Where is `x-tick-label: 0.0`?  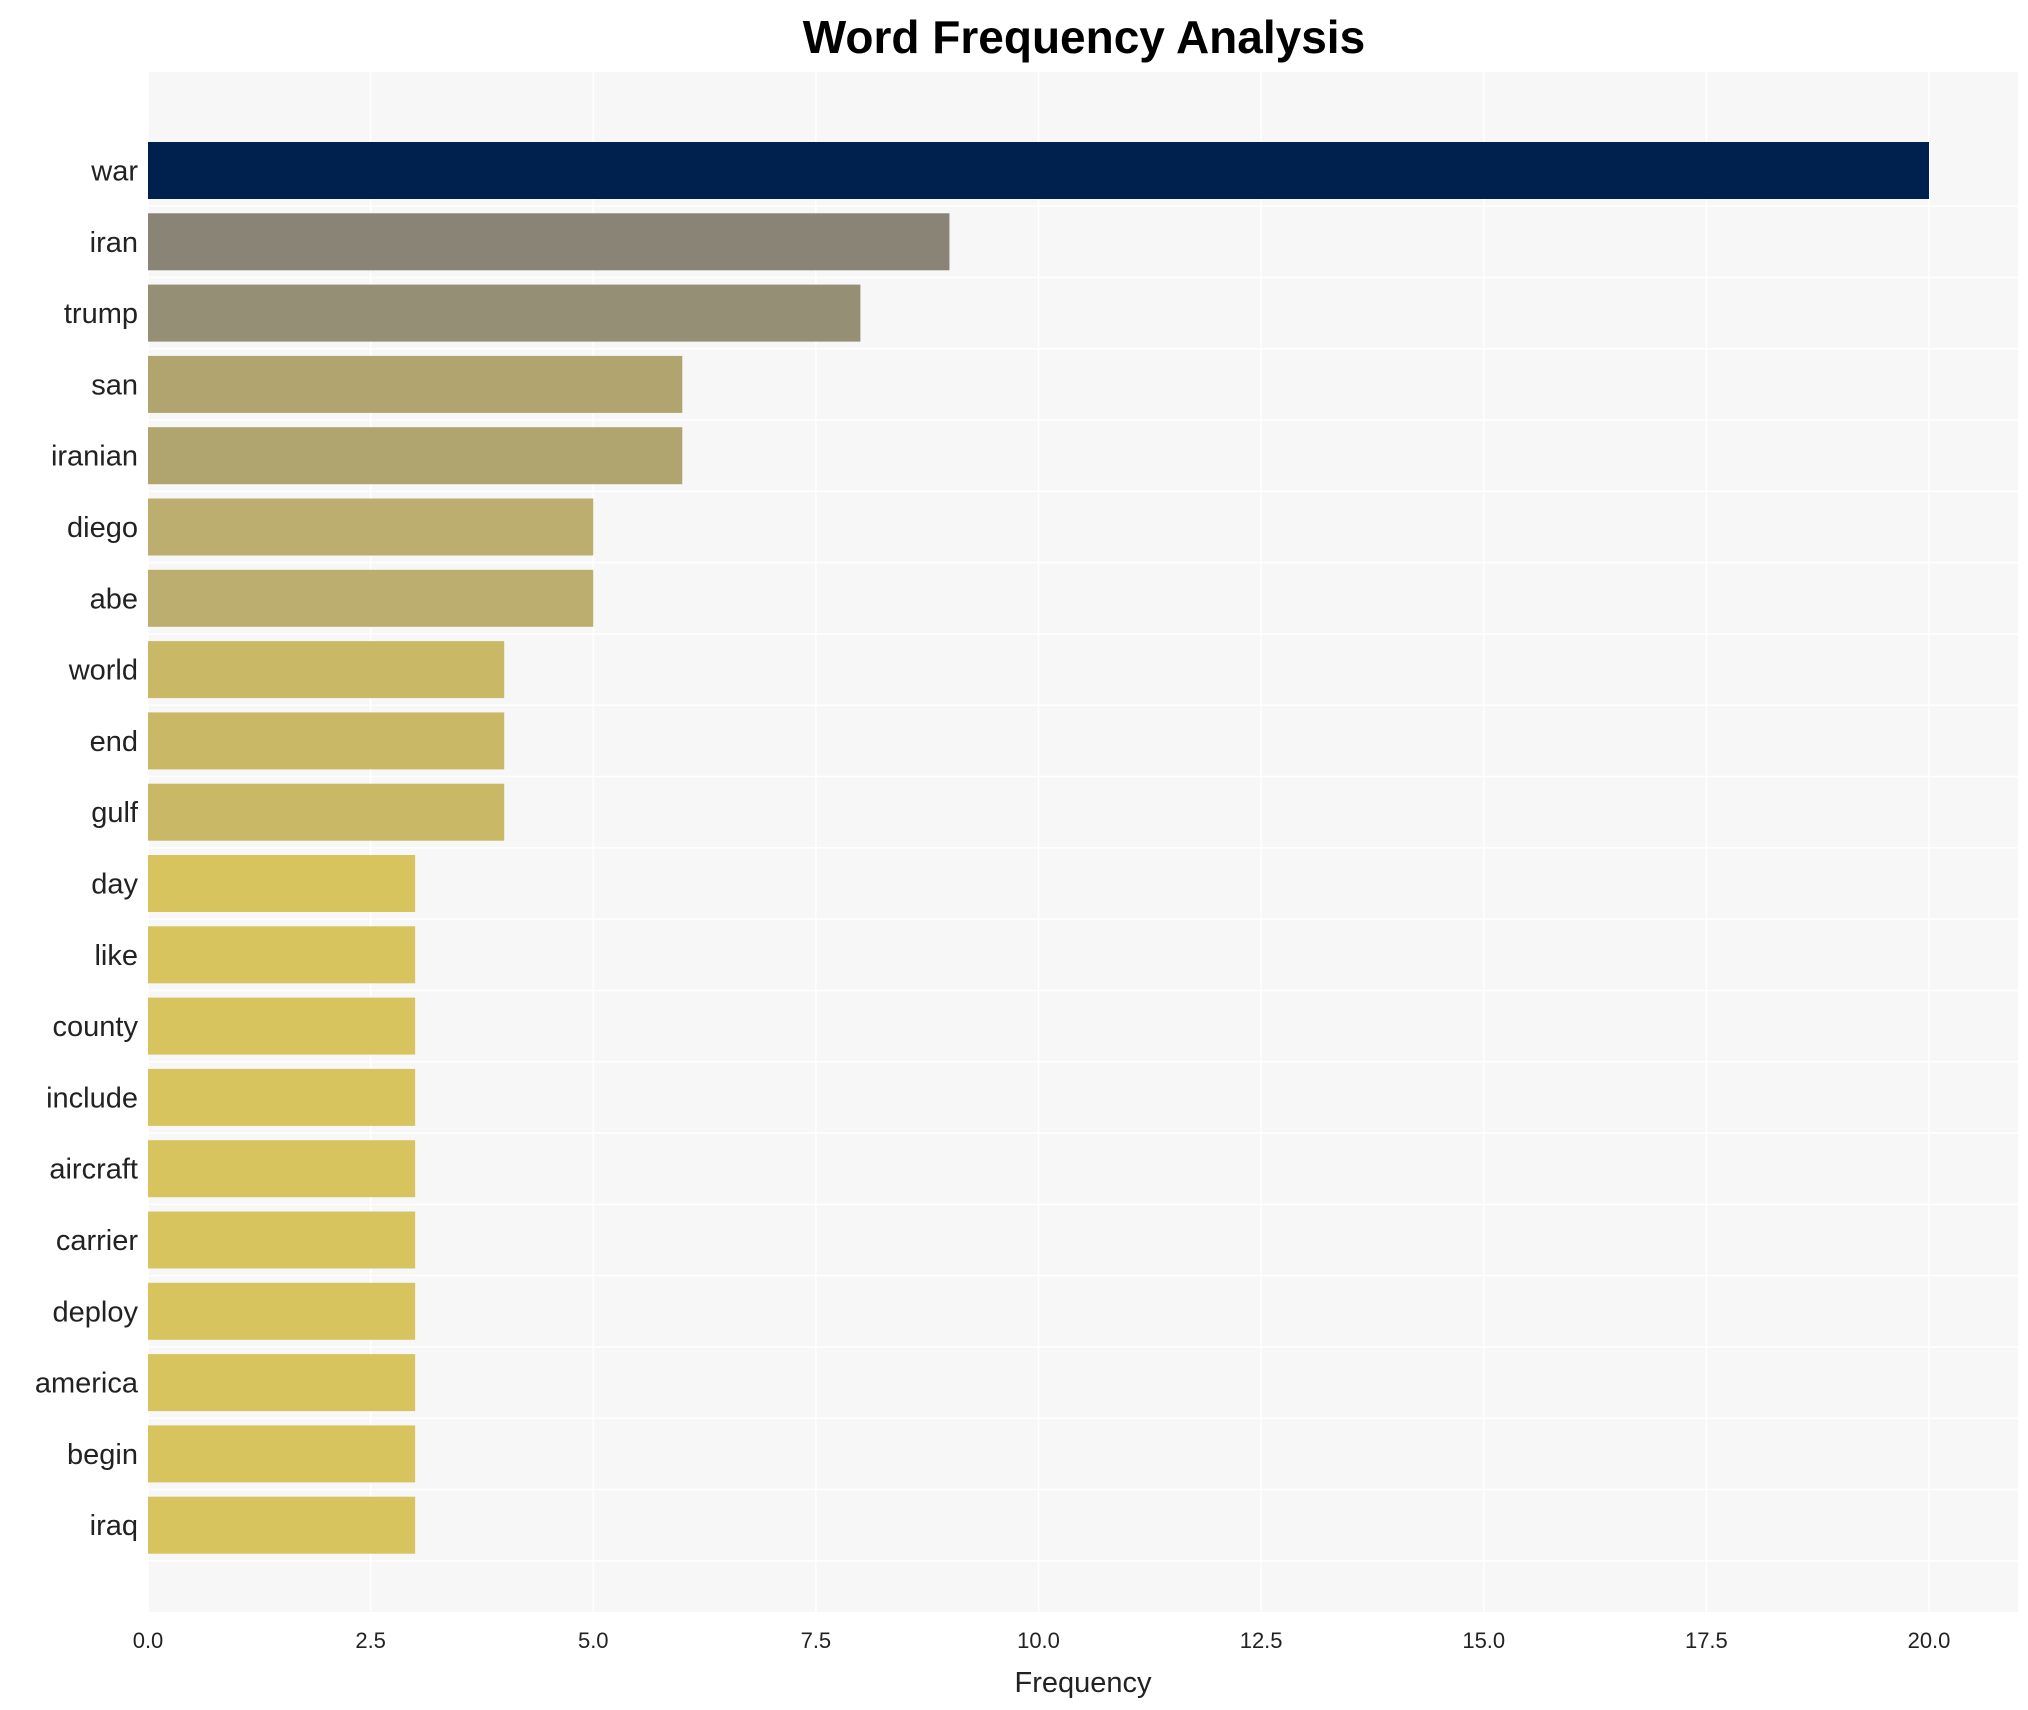
x-tick-label: 0.0 is located at coordinates (148, 1640).